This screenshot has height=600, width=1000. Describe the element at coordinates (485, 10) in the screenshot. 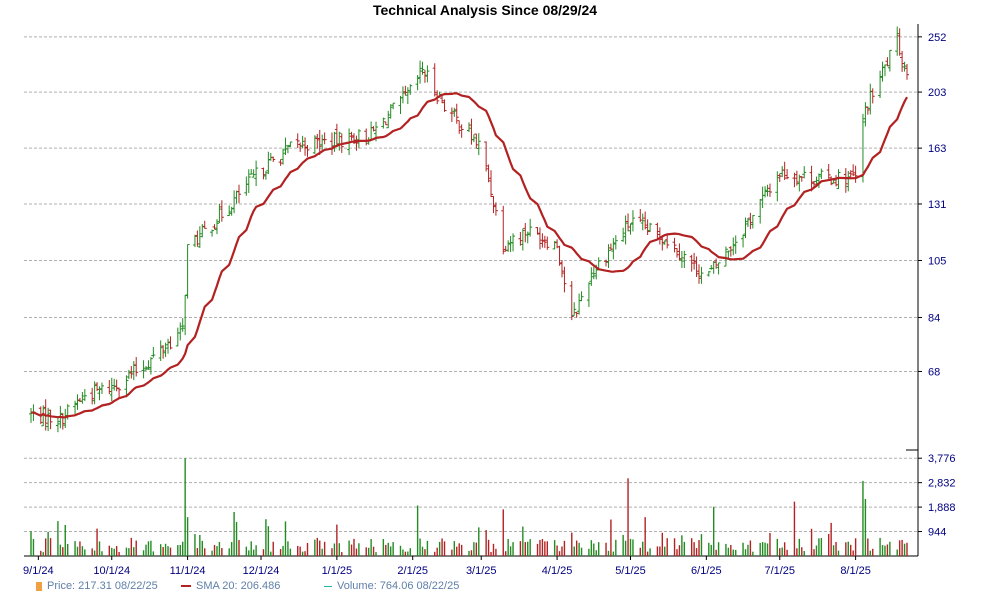

I see `chart-title: Technical Analysis Since 08/29/24` at that location.